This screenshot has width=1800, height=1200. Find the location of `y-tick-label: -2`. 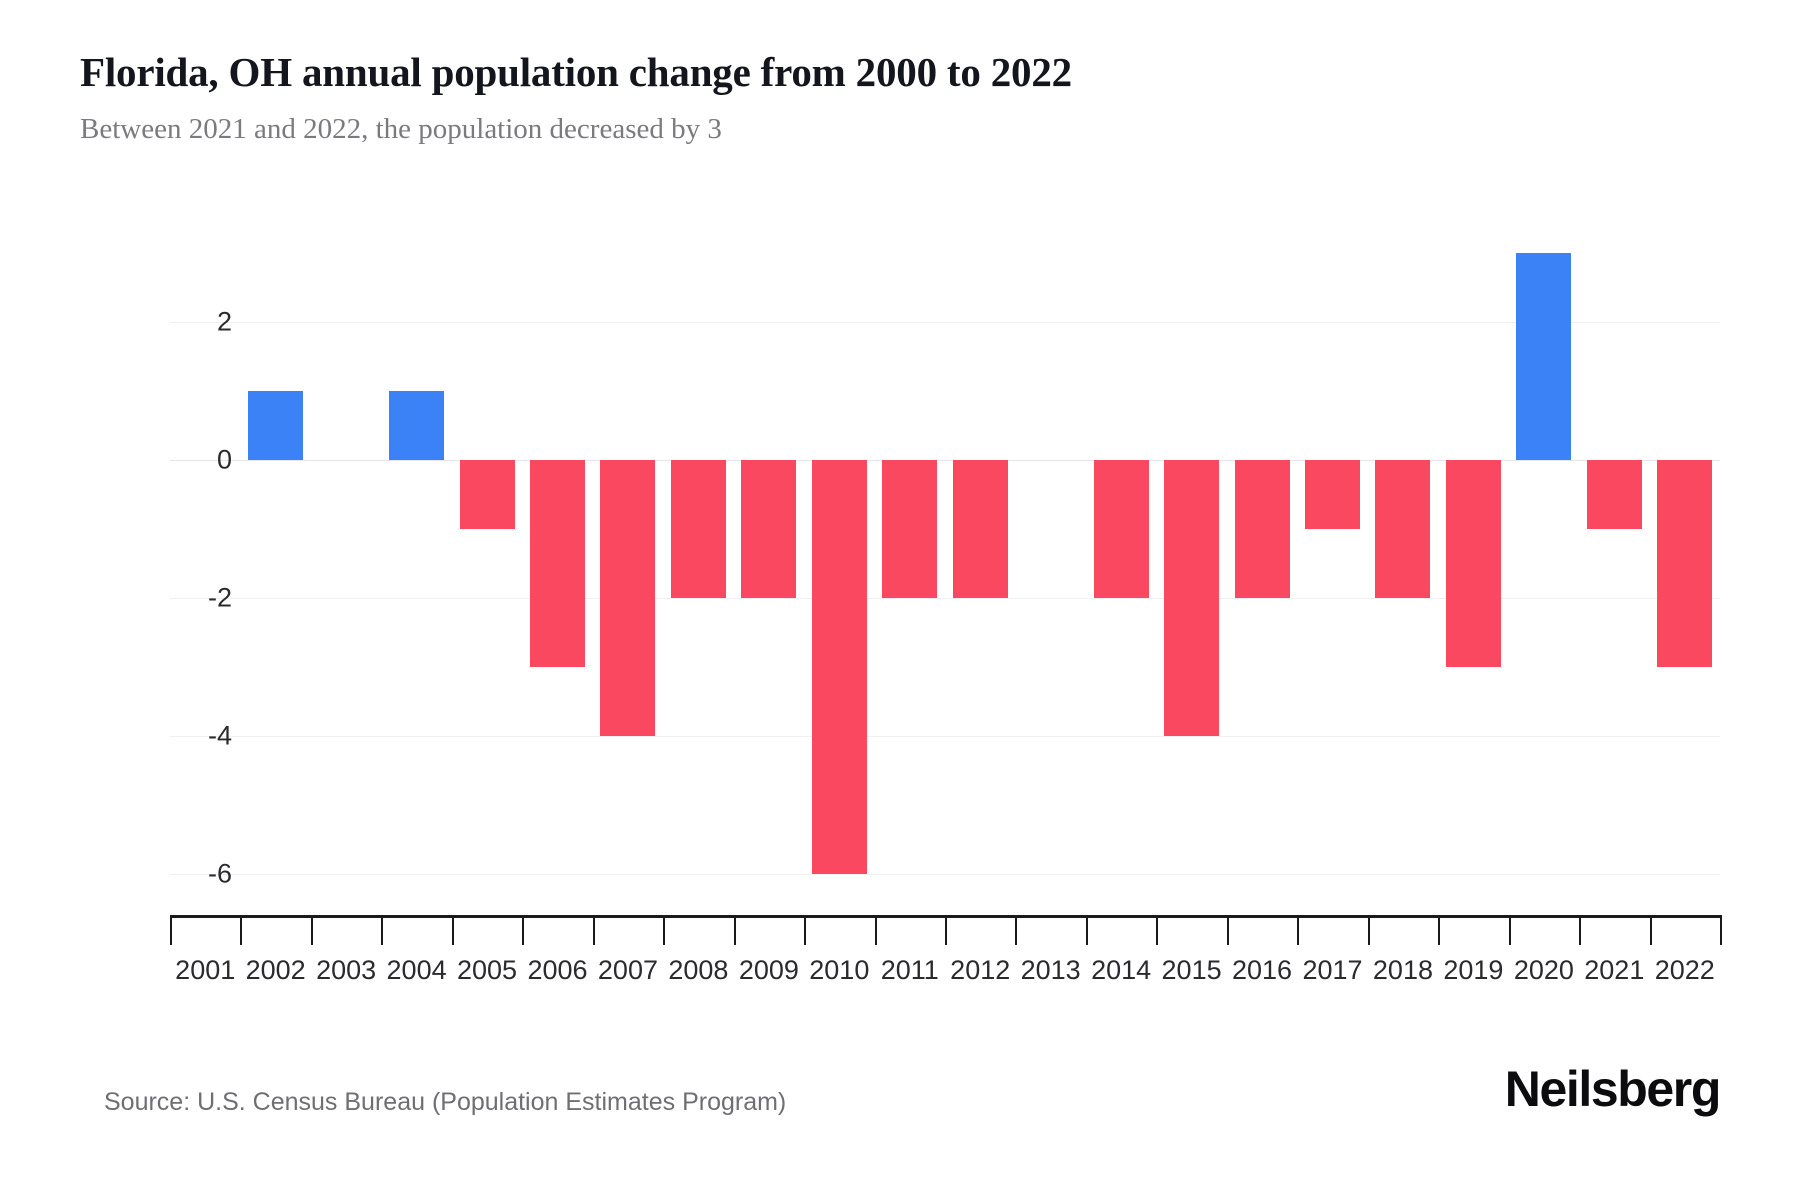

y-tick-label: -2 is located at coordinates (219, 597).